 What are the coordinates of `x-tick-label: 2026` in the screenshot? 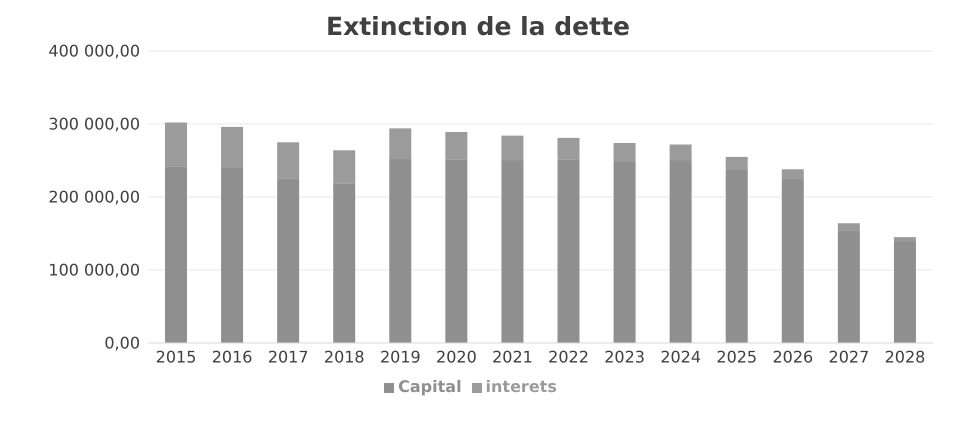 It's located at (793, 356).